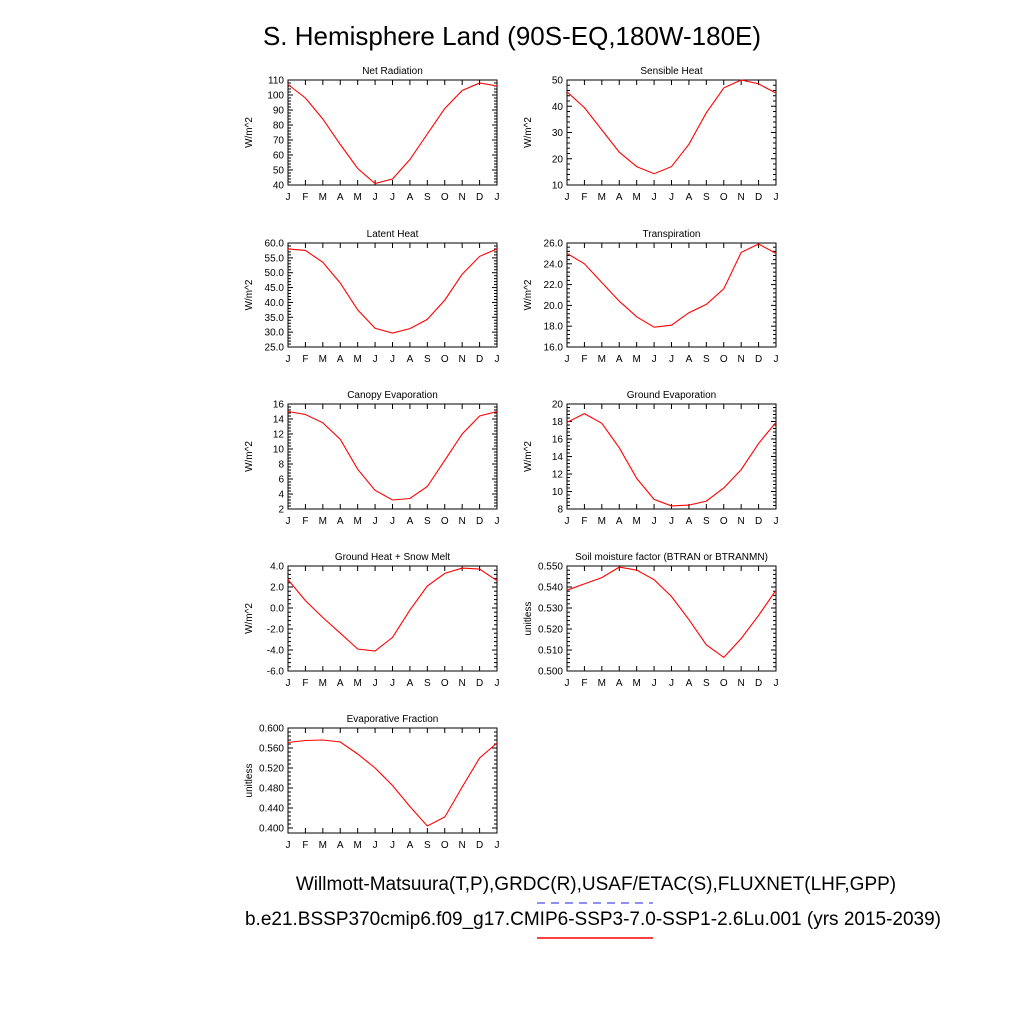 This screenshot has height=1024, width=1024. I want to click on figure-title: S. Hemisphere Land (90S-EQ,180W-180E), so click(512, 36).